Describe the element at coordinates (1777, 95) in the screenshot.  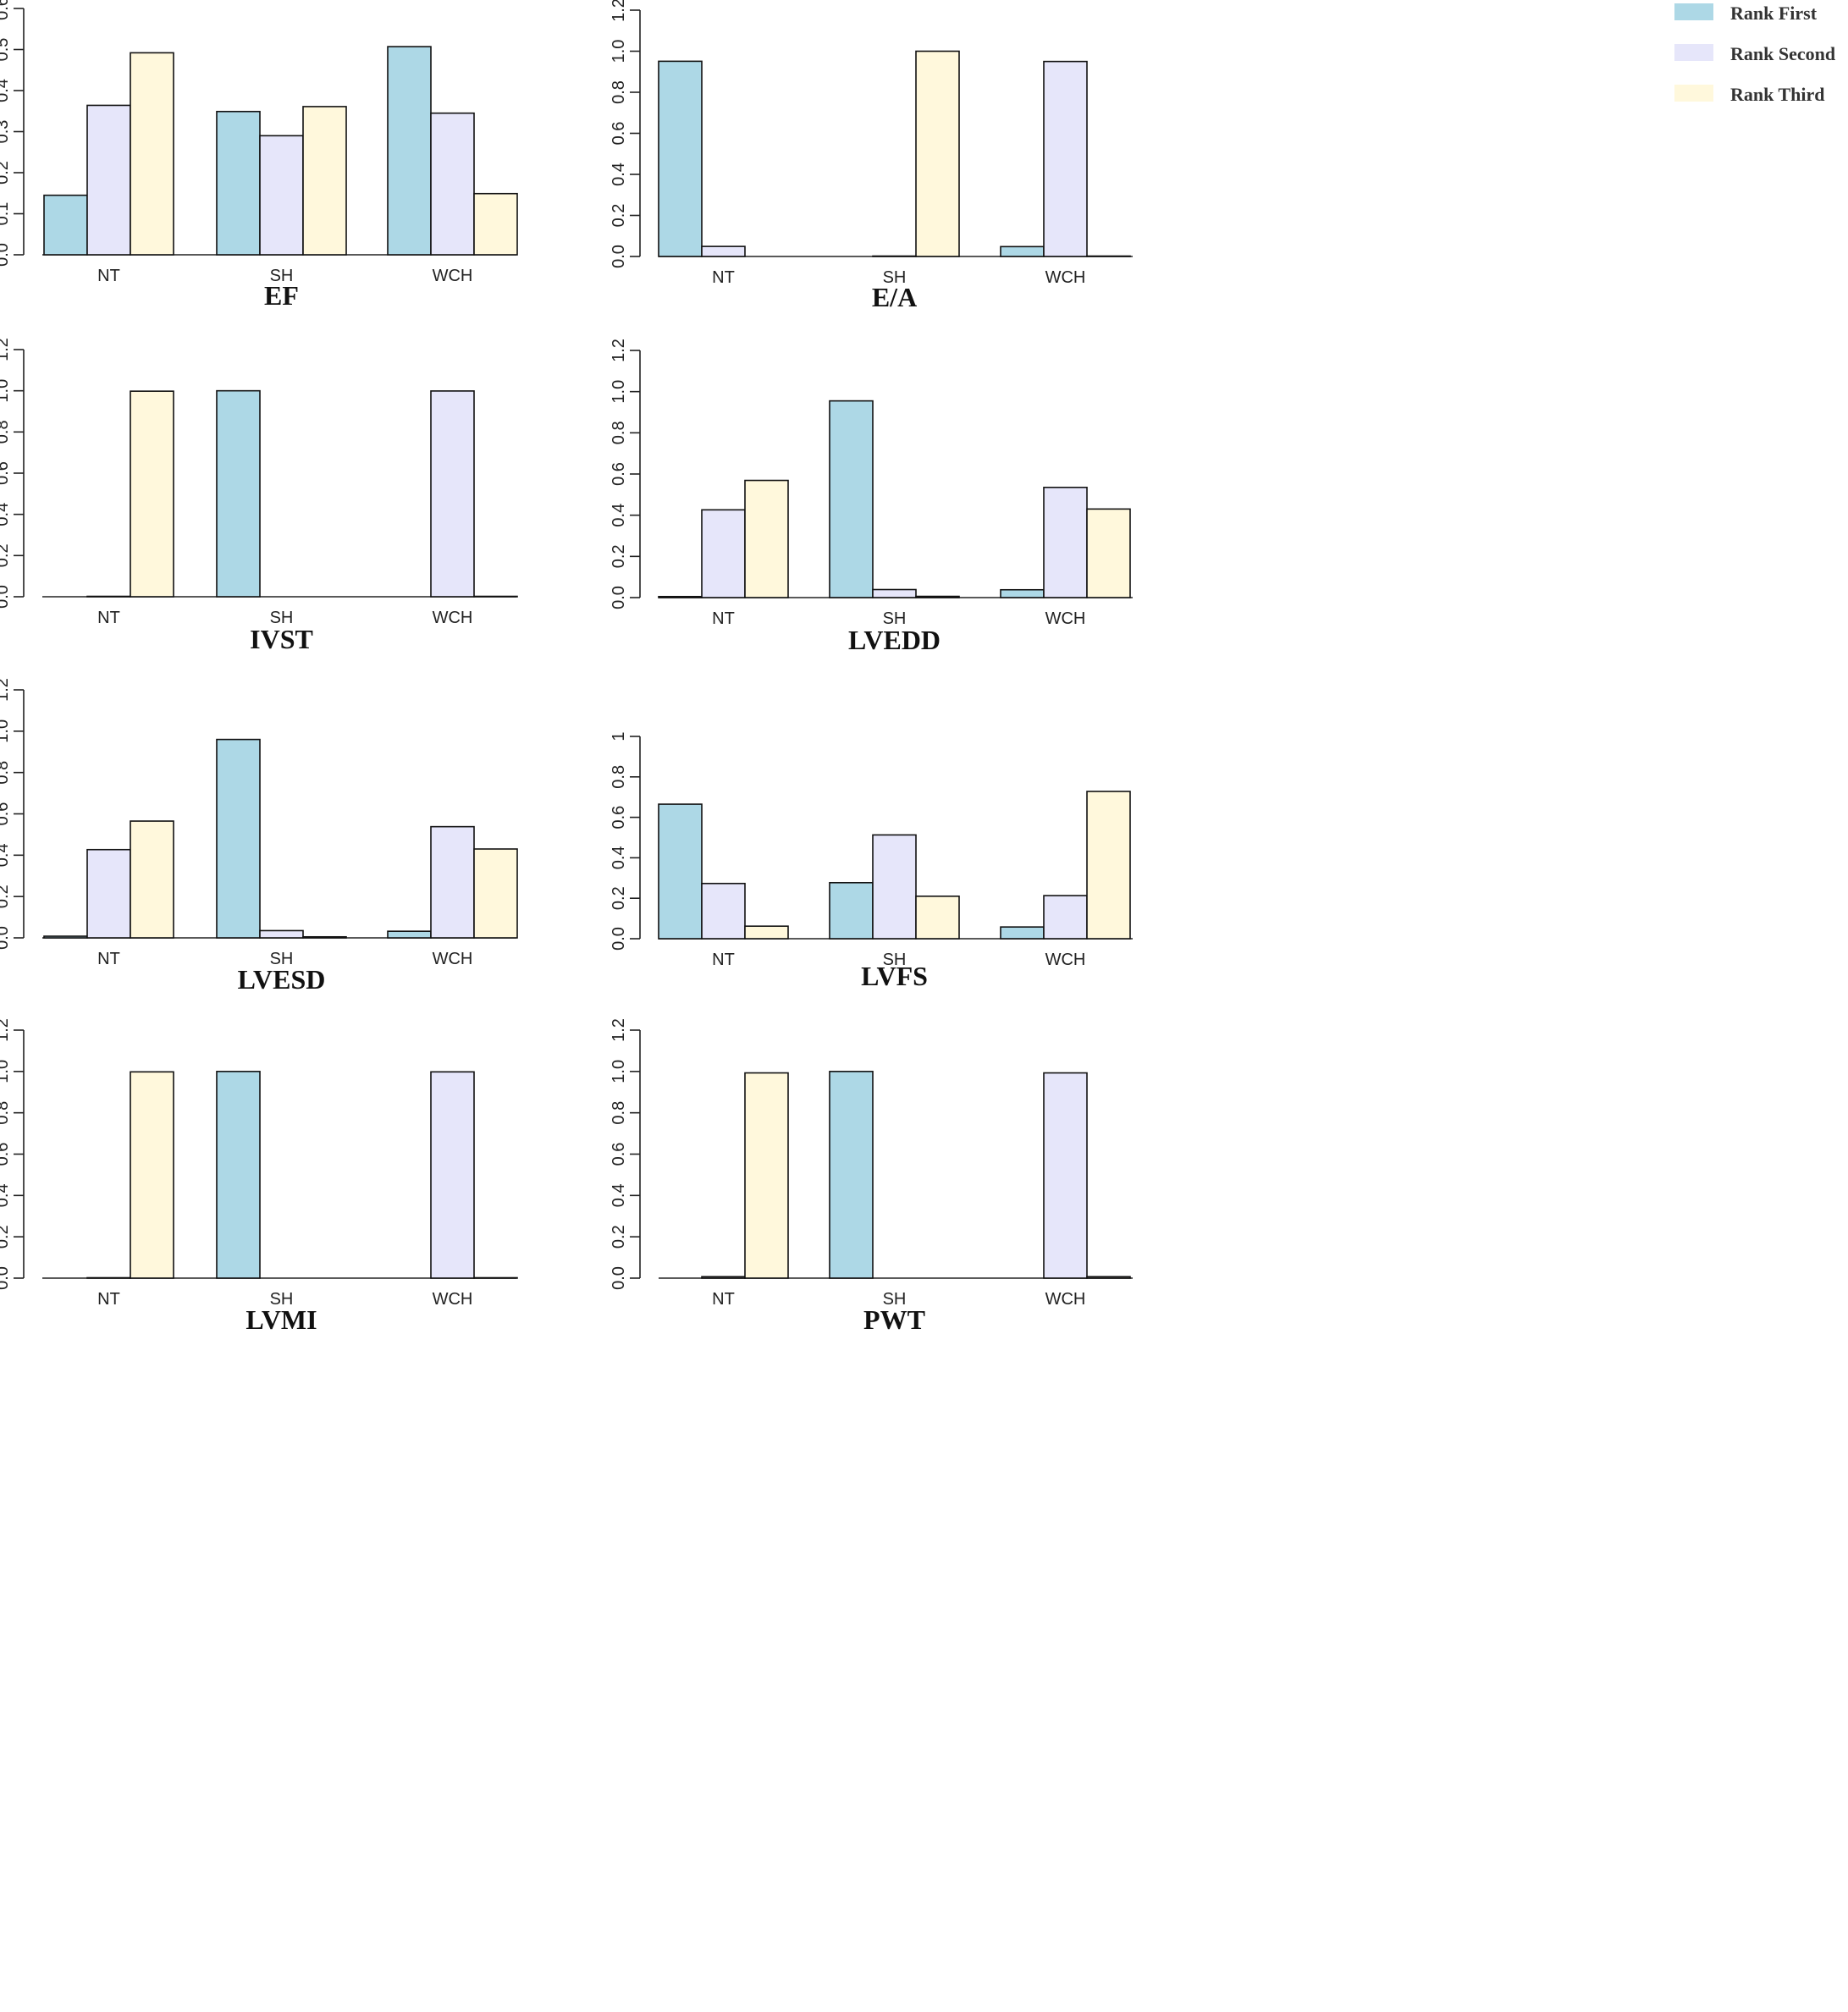
I see `legend-label: Rank Third` at that location.